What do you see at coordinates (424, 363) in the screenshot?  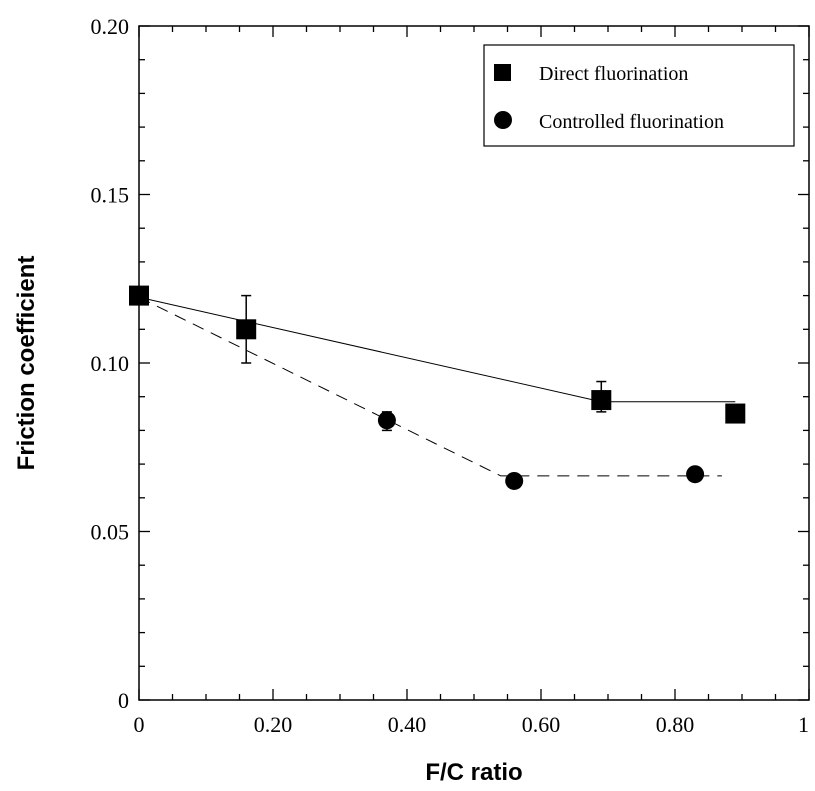 I see `error-bars` at bounding box center [424, 363].